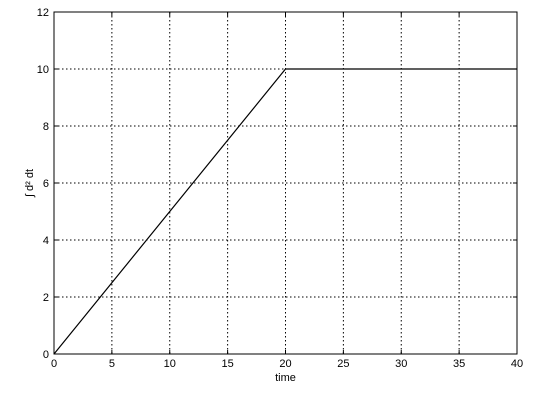  What do you see at coordinates (170, 364) in the screenshot?
I see `x-tick-label: 10` at bounding box center [170, 364].